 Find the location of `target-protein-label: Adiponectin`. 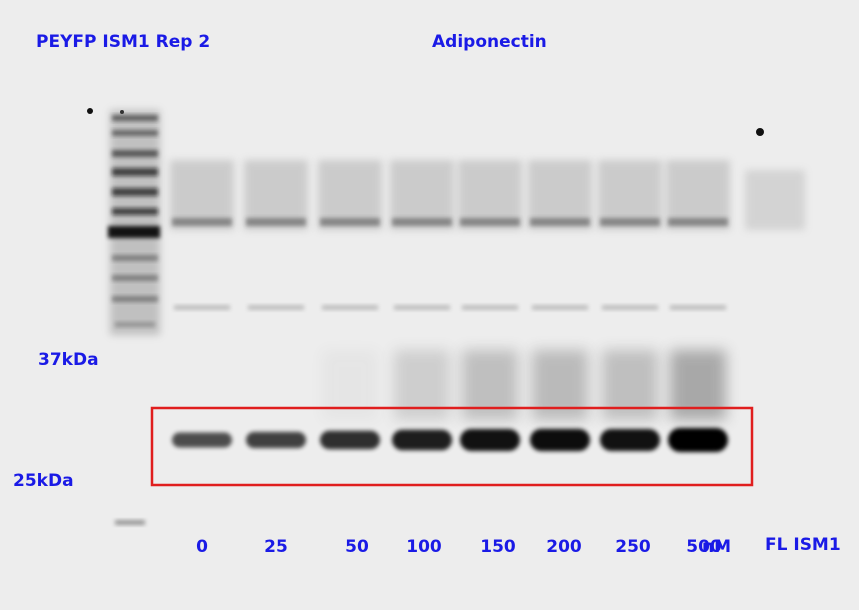

target-protein-label: Adiponectin is located at coordinates (489, 42).